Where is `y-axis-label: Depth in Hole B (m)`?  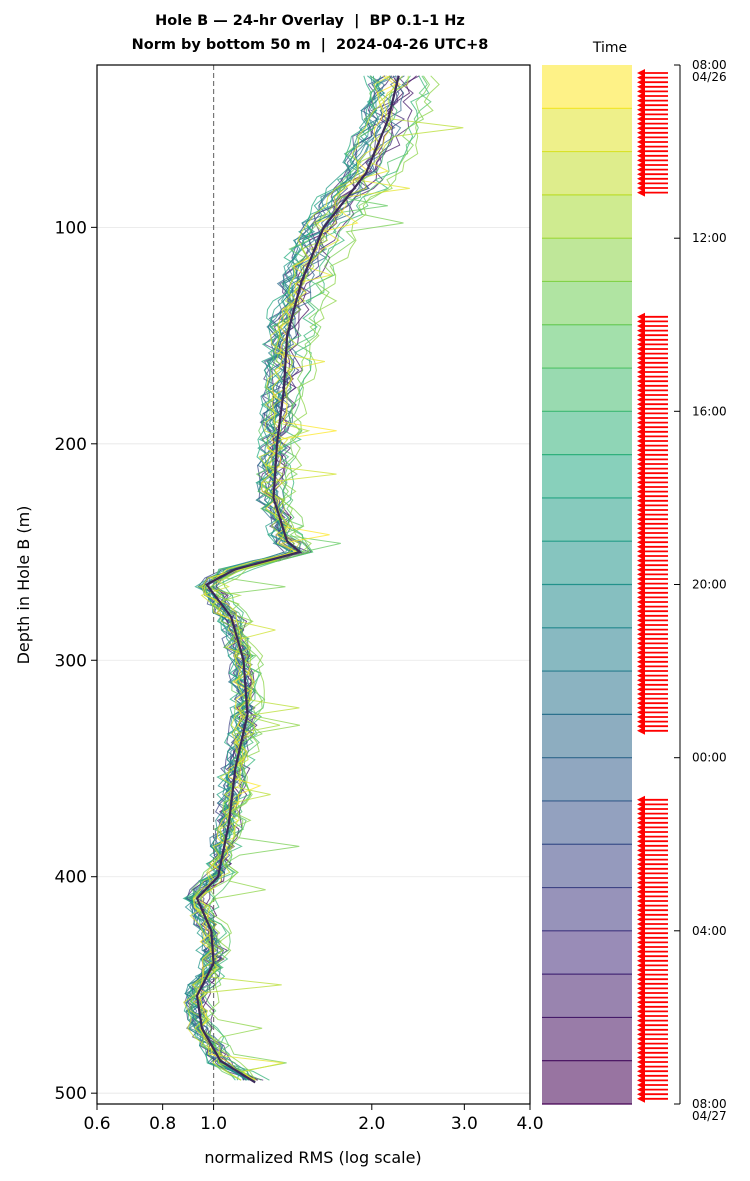
y-axis-label: Depth in Hole B (m) is located at coordinates (23, 585).